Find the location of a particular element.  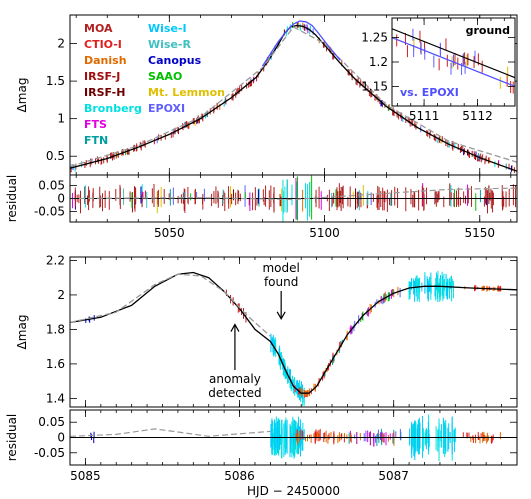

bottom-residual-xtick-label: 5085 is located at coordinates (85, 476).